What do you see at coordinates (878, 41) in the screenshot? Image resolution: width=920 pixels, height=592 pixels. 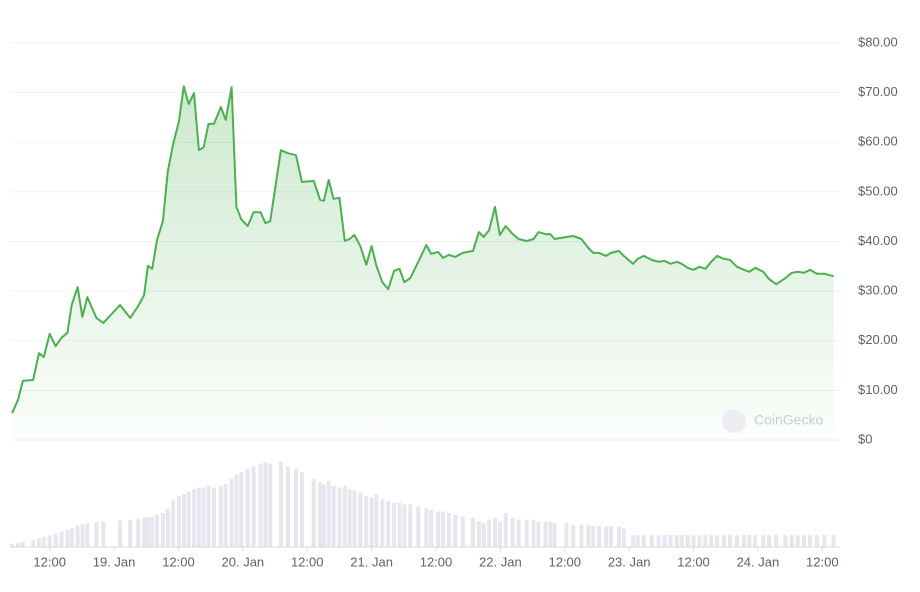 I see `y-tick-label: $80.00` at bounding box center [878, 41].